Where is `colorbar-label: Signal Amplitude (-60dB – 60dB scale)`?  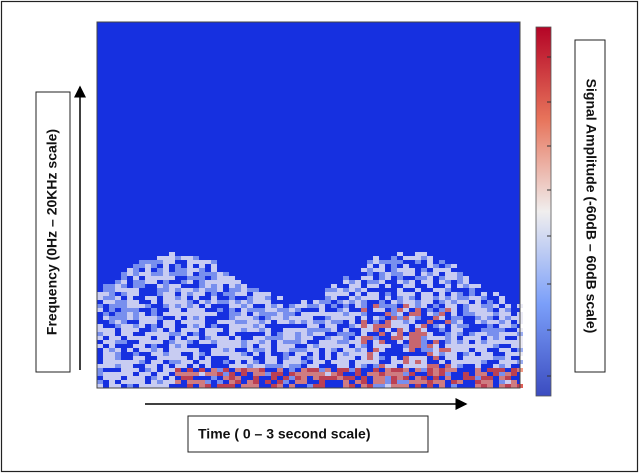 colorbar-label: Signal Amplitude (-60dB – 60dB scale) is located at coordinates (591, 206).